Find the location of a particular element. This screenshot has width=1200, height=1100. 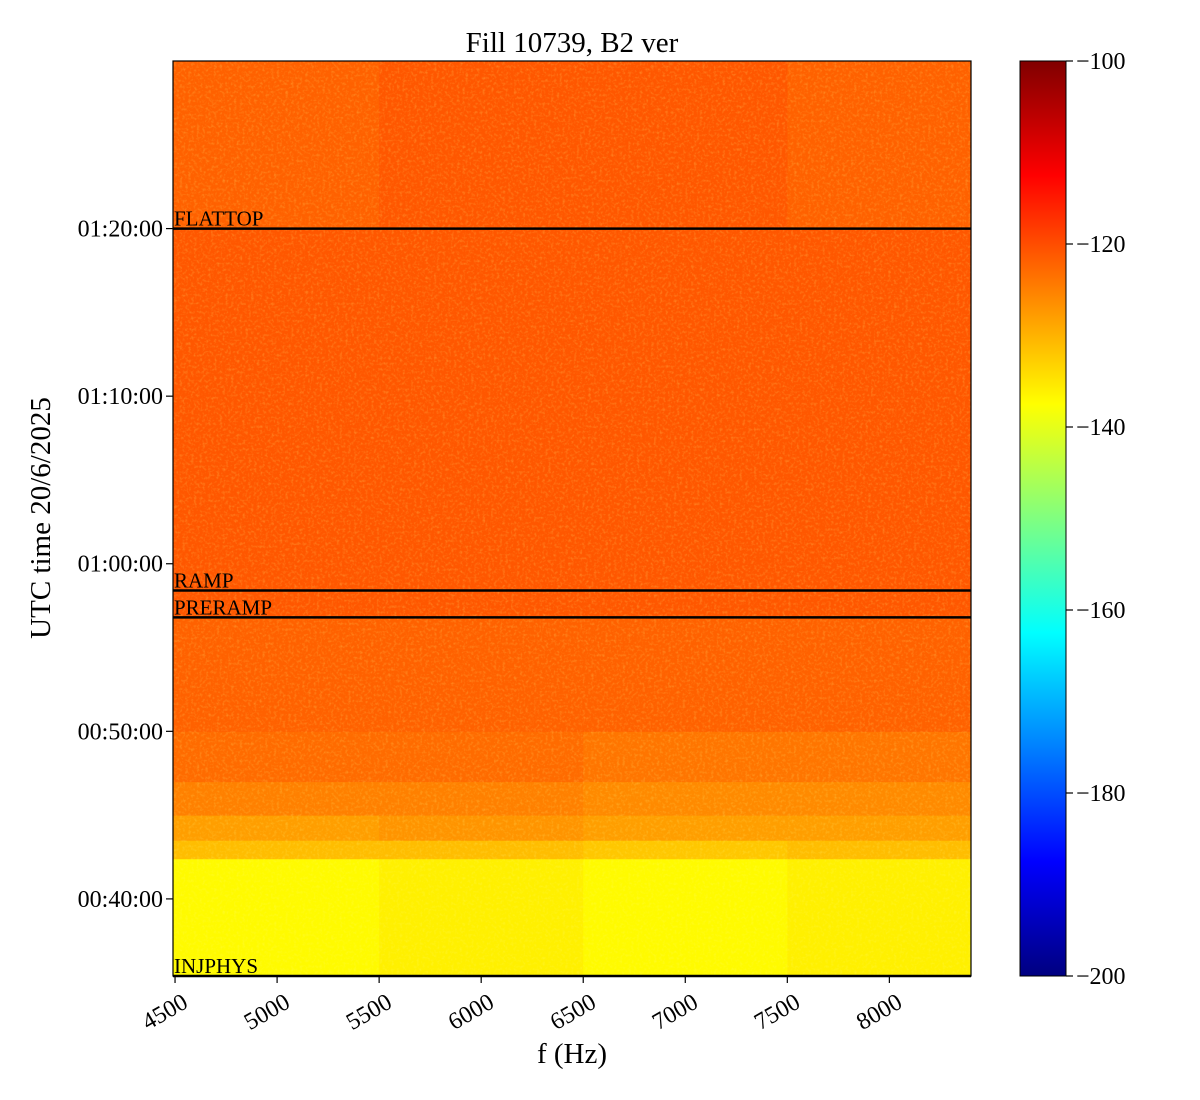

x-tick-label: 4500 is located at coordinates (165, 1012).